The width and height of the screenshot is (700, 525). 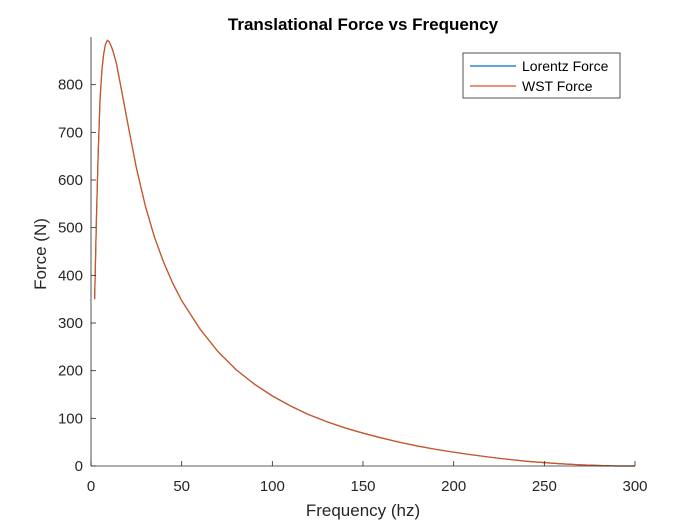 I want to click on legend: Lorentz Force WST Force, so click(x=541, y=75).